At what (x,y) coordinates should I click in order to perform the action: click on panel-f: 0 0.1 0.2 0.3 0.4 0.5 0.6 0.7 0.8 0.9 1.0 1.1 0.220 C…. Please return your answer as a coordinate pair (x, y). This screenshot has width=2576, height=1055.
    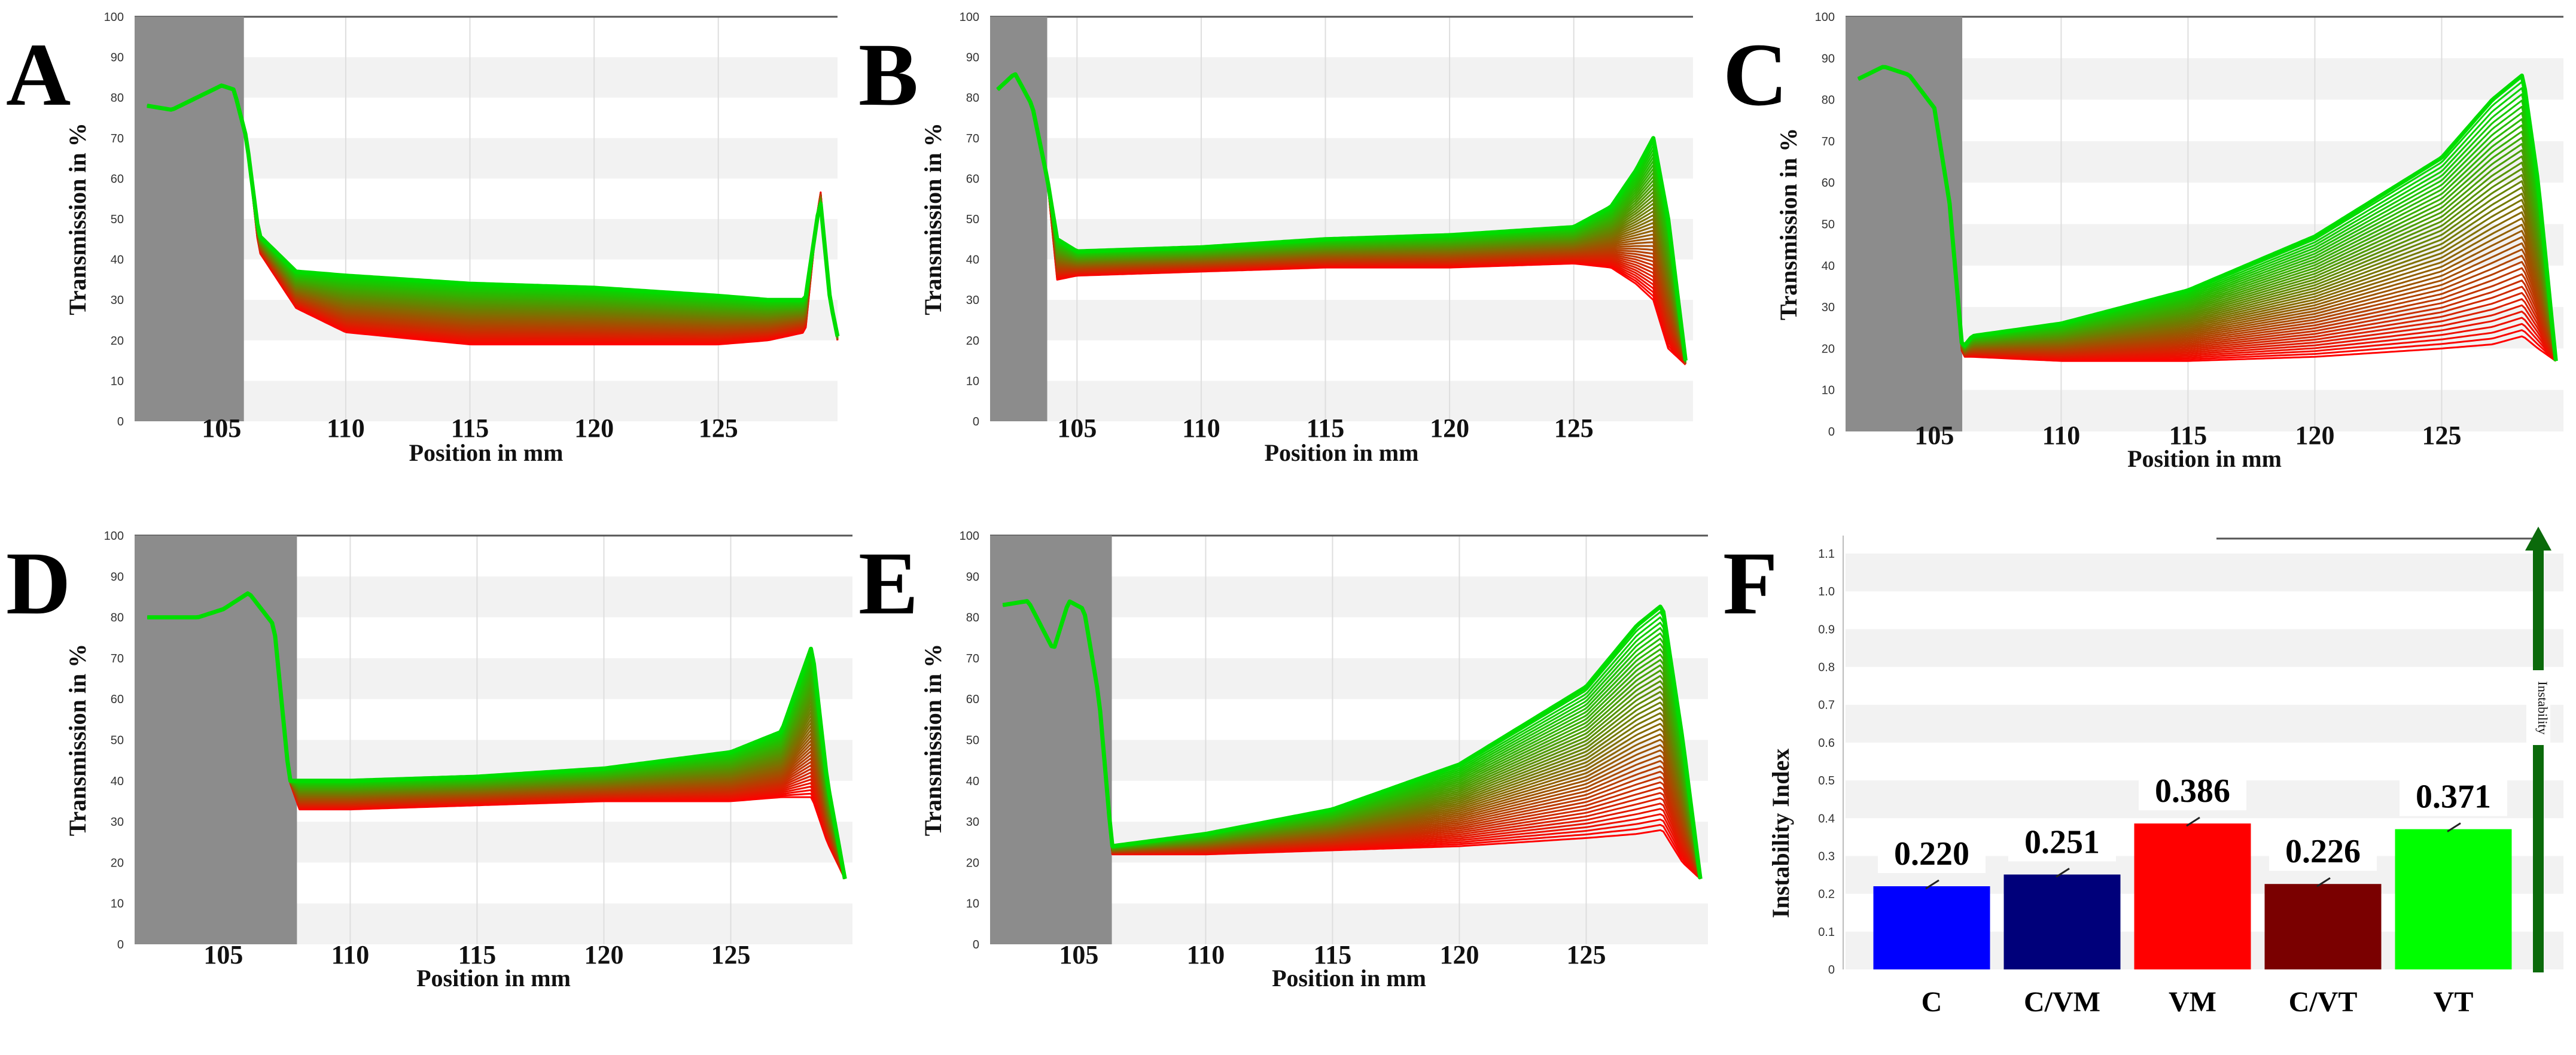
    Looking at the image, I should click on (2165, 772).